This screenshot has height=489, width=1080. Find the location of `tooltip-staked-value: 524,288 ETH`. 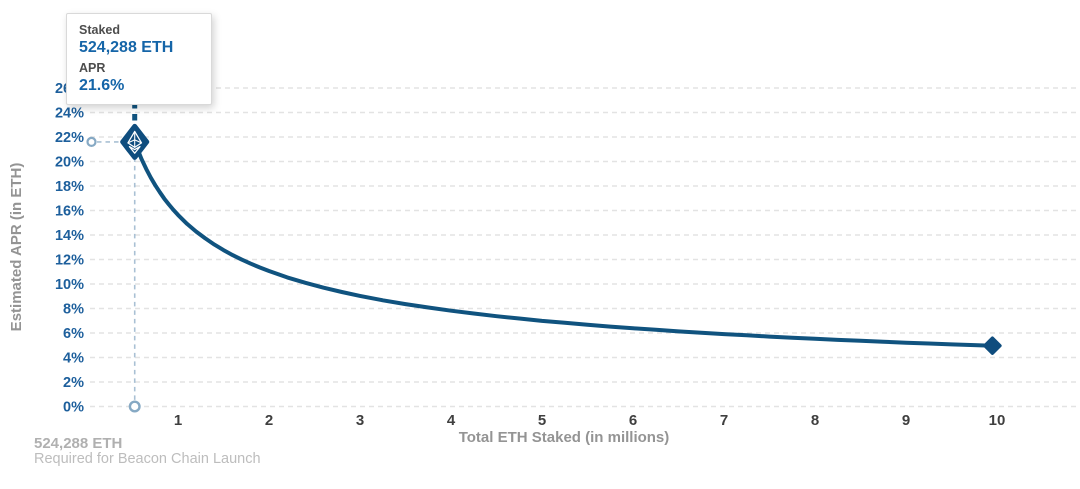

tooltip-staked-value: 524,288 ETH is located at coordinates (126, 47).